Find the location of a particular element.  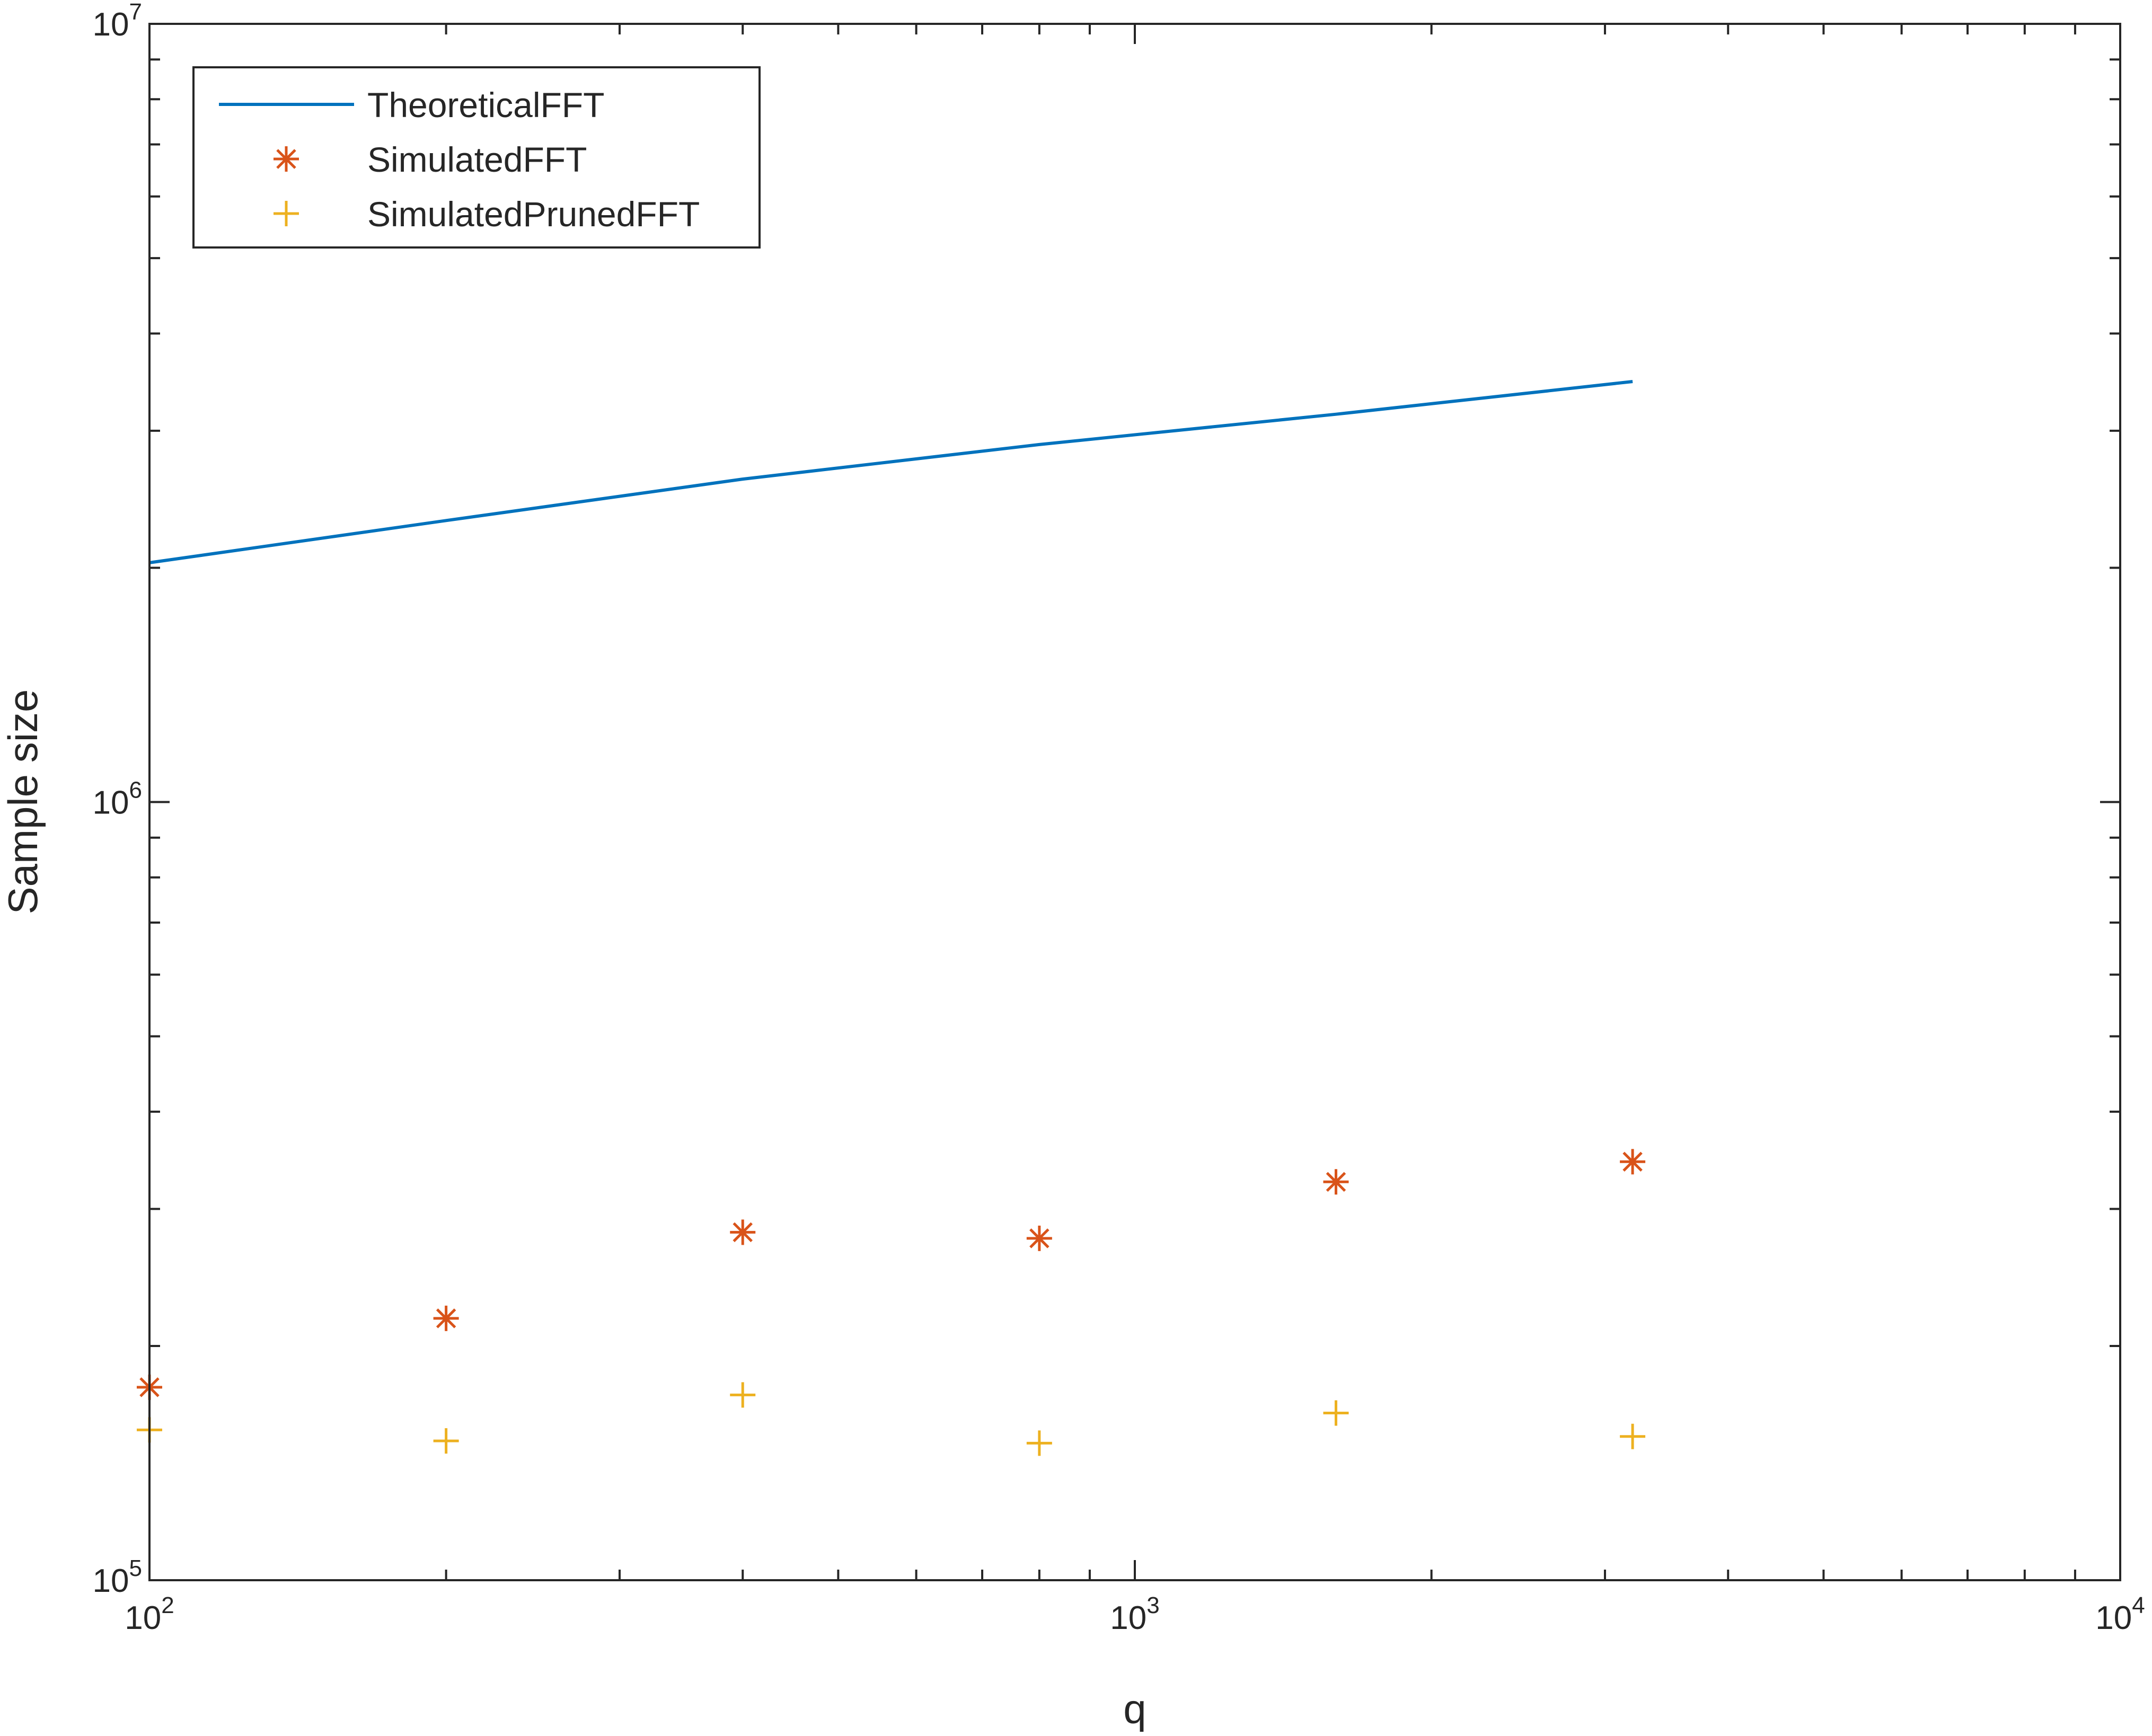

y-tick-label: 10⁶ is located at coordinates (117, 799).